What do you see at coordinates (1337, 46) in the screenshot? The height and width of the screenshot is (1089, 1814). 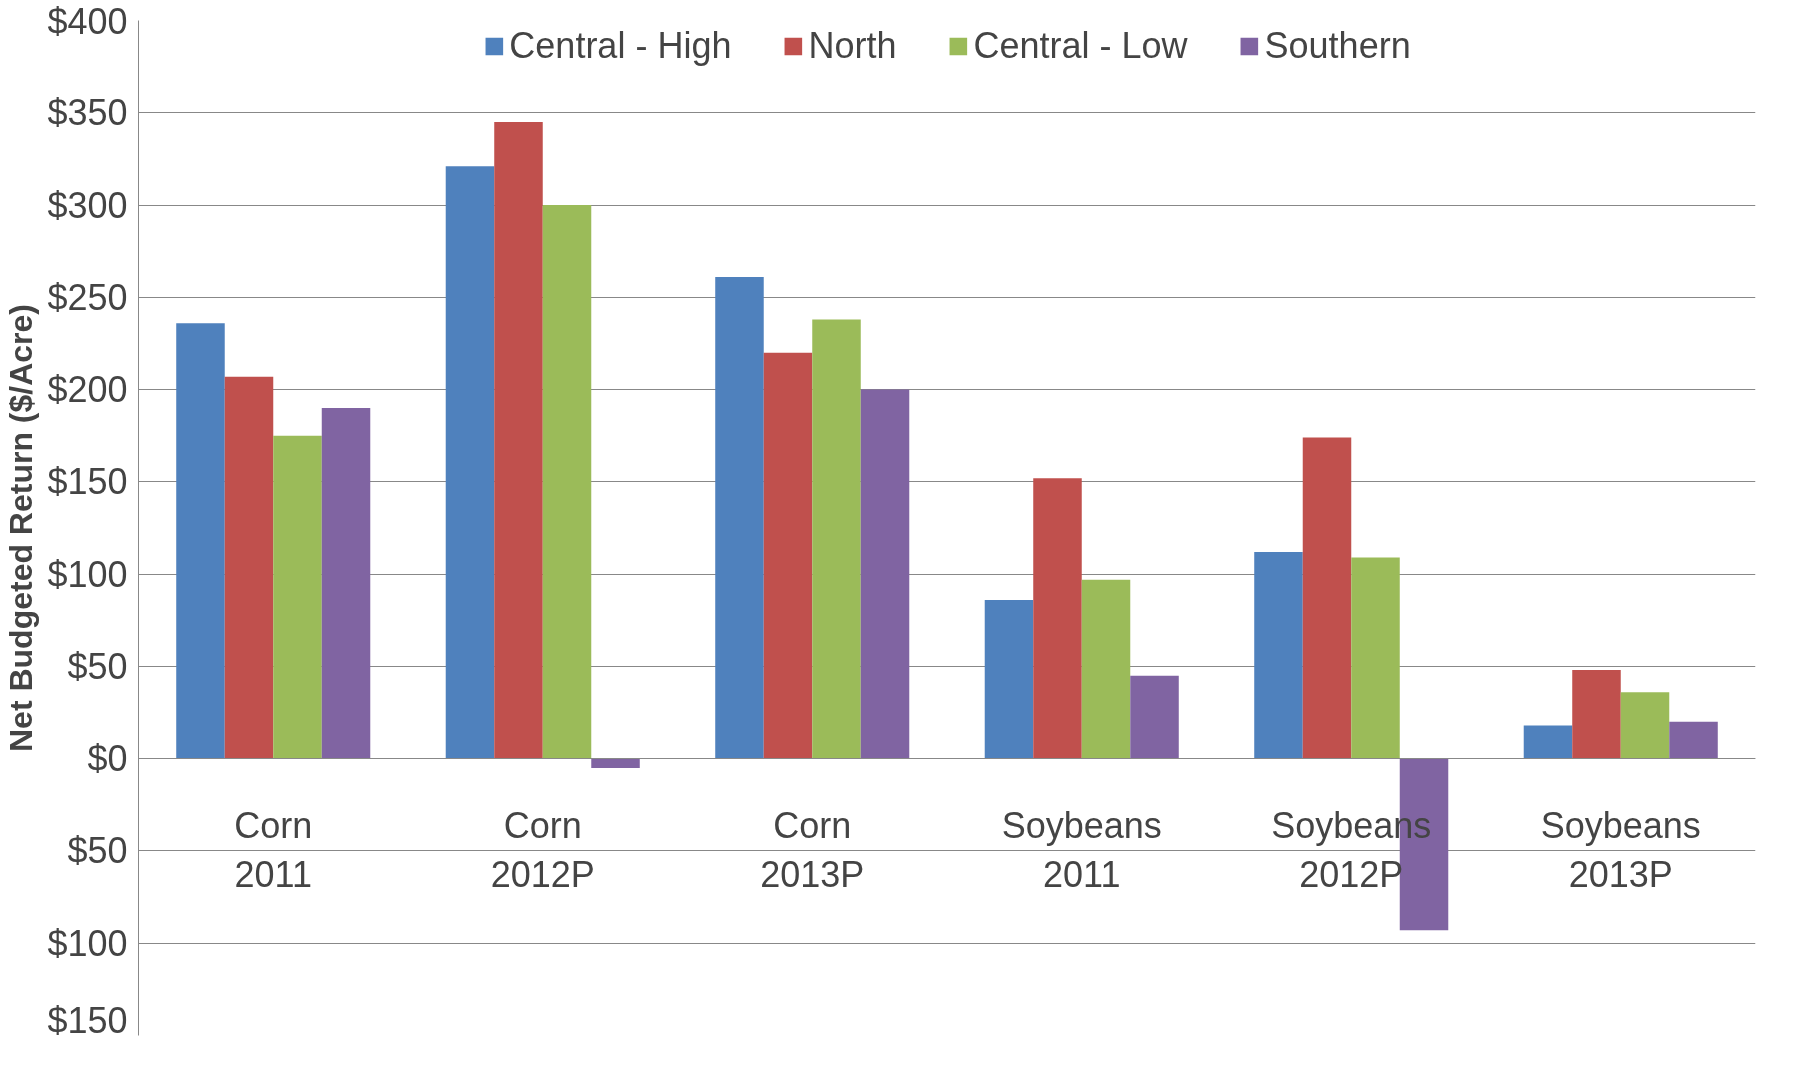 I see `legend-label: Southern` at bounding box center [1337, 46].